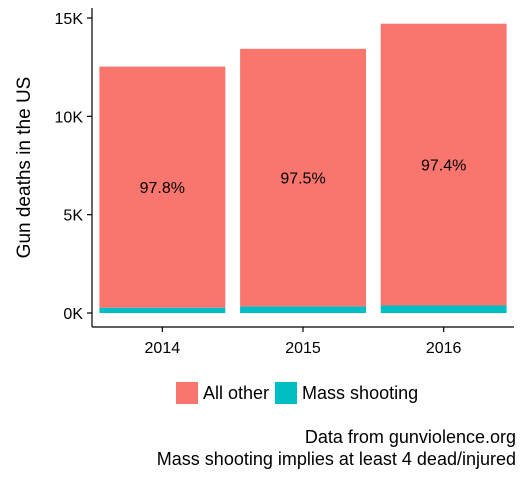 The image size is (528, 480). I want to click on bar-all-other-2014, so click(162, 187).